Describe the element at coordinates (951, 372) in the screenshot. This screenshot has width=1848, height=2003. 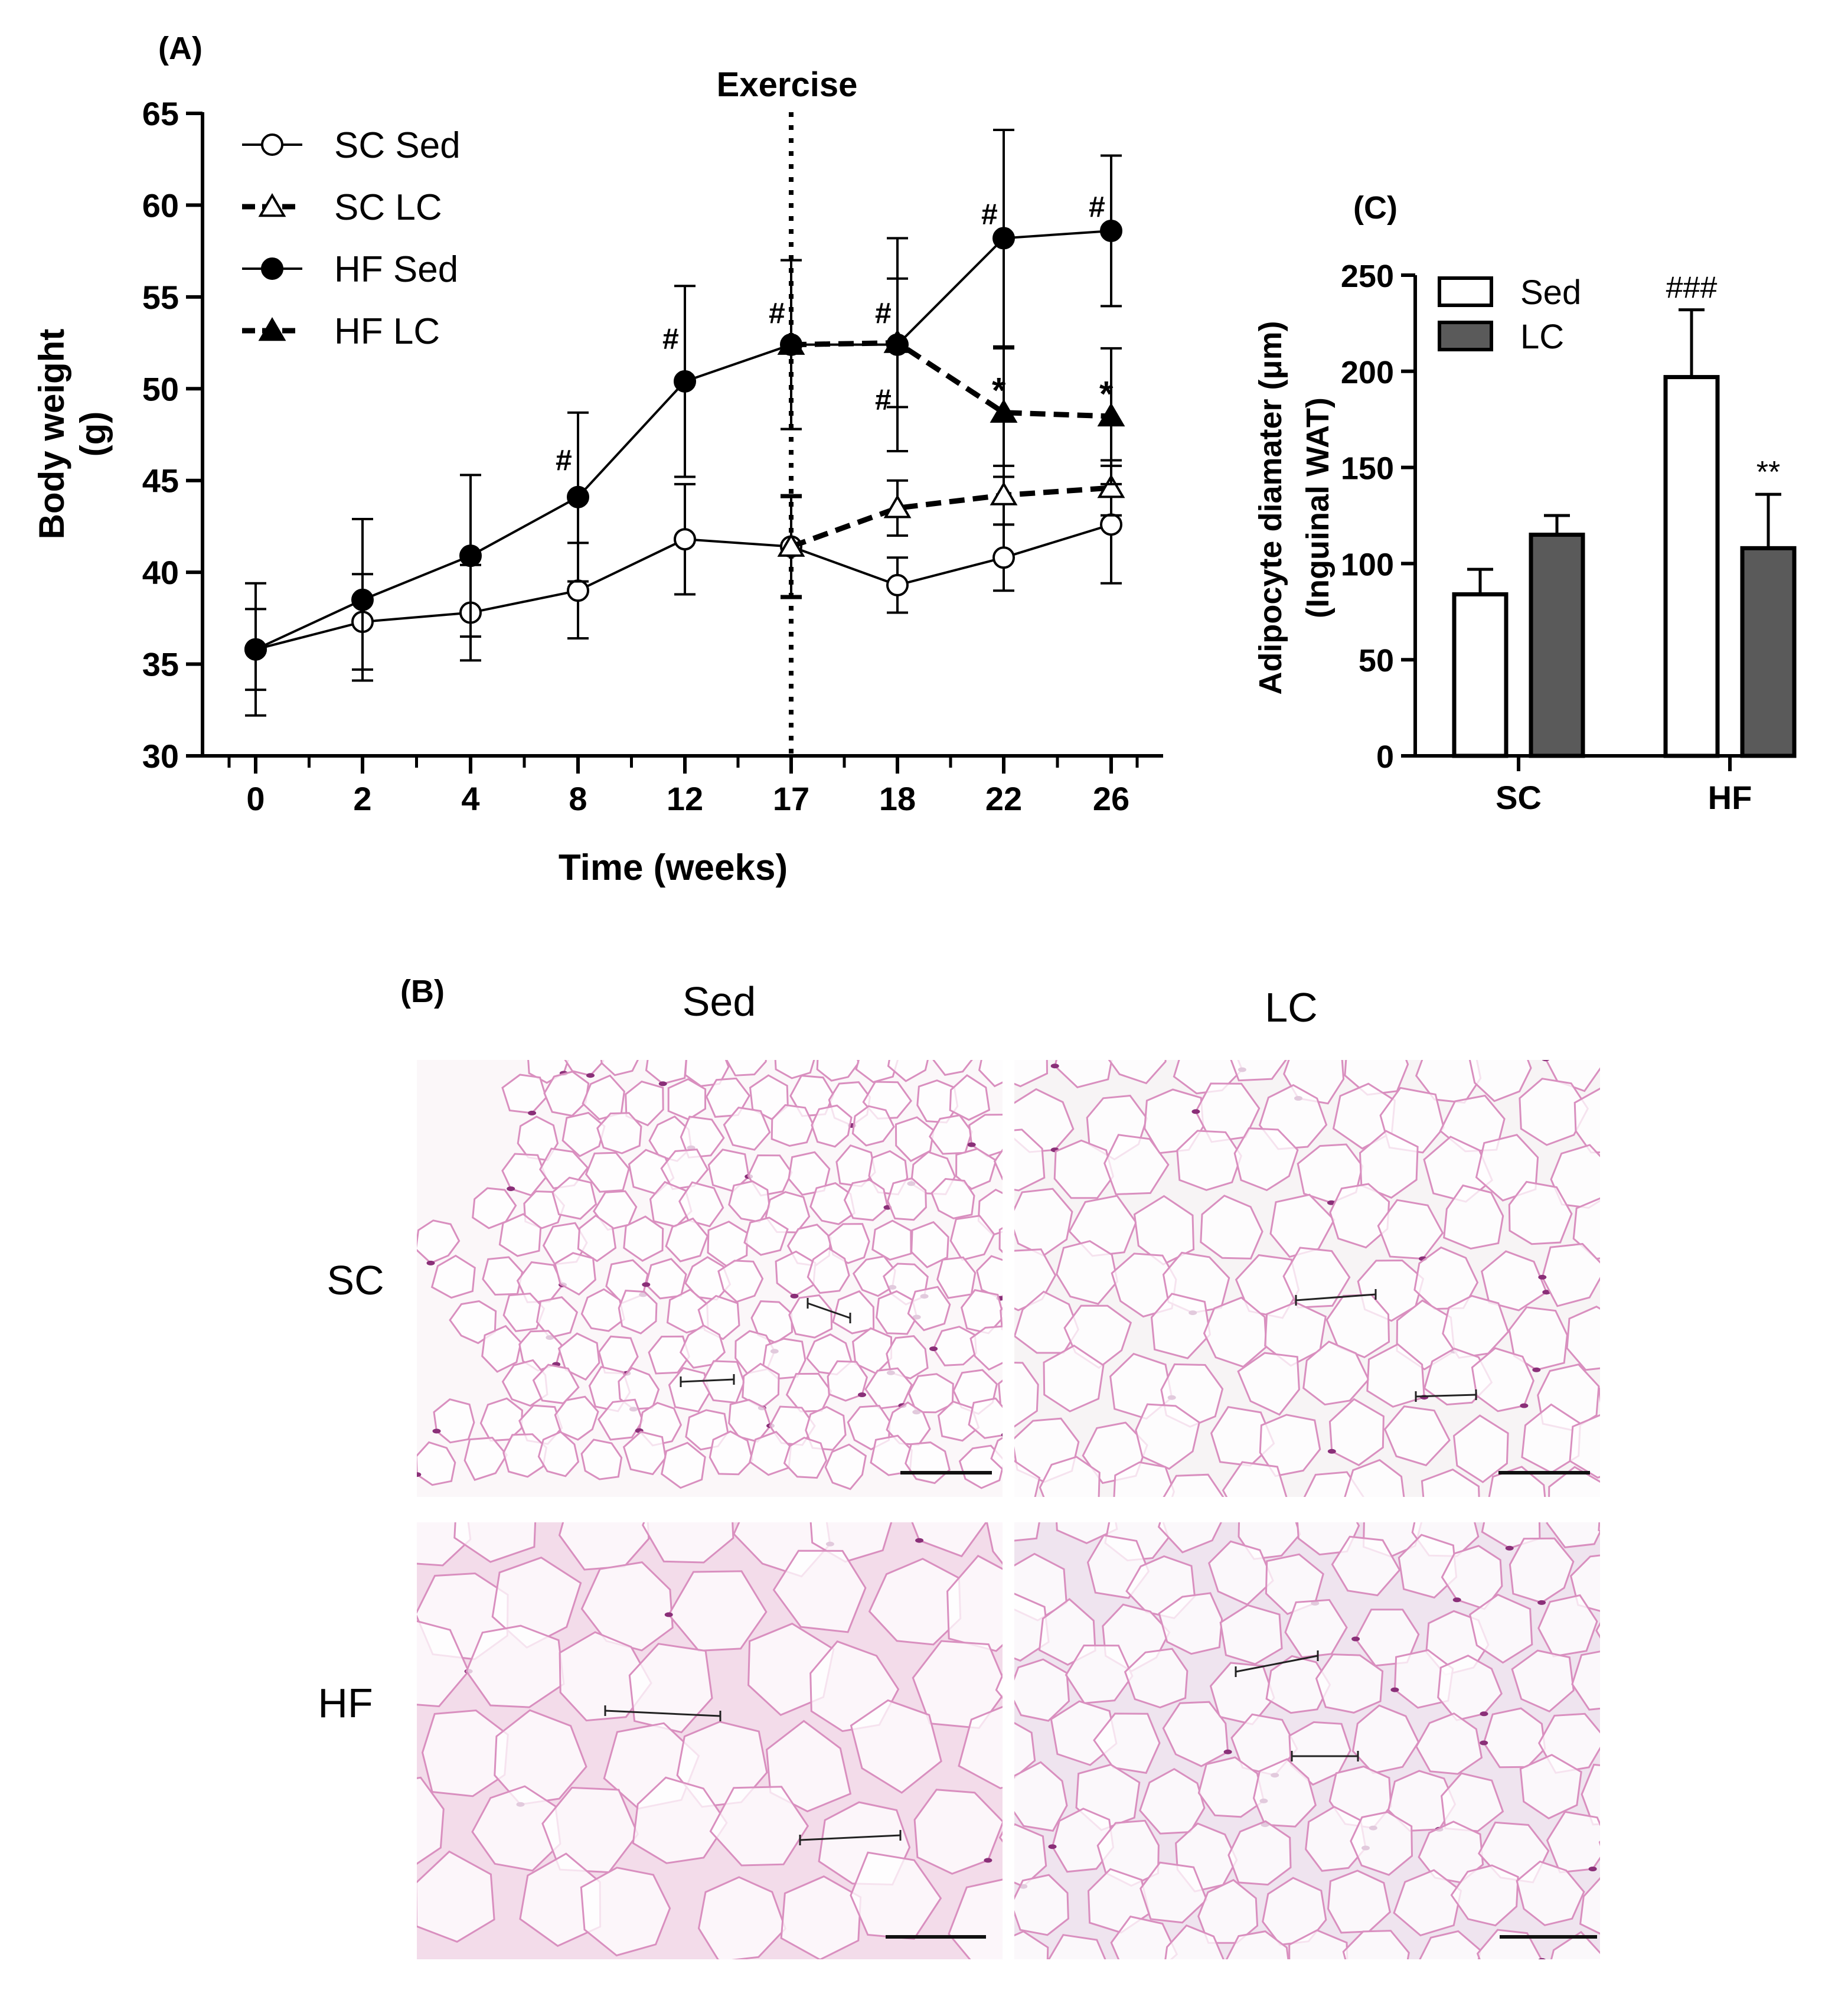
I see `series-hf-lc` at that location.